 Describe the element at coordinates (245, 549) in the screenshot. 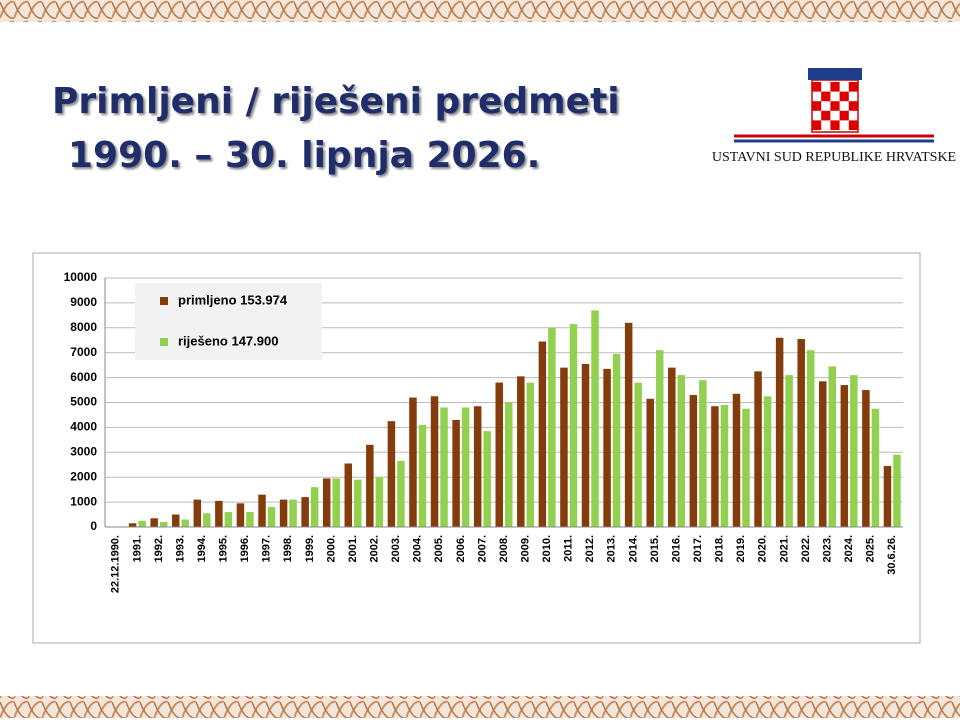

I see `x-tick-label: 1996.` at that location.